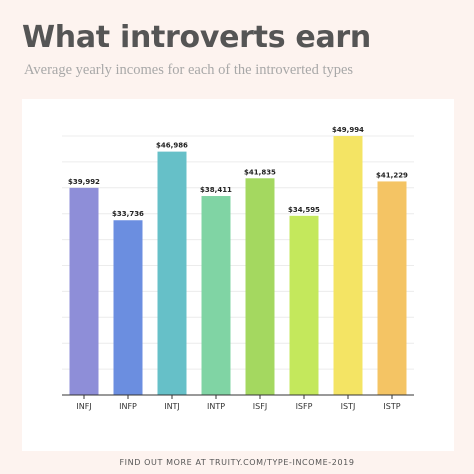 This screenshot has height=474, width=474. Describe the element at coordinates (128, 307) in the screenshot. I see `bar-infp` at that location.